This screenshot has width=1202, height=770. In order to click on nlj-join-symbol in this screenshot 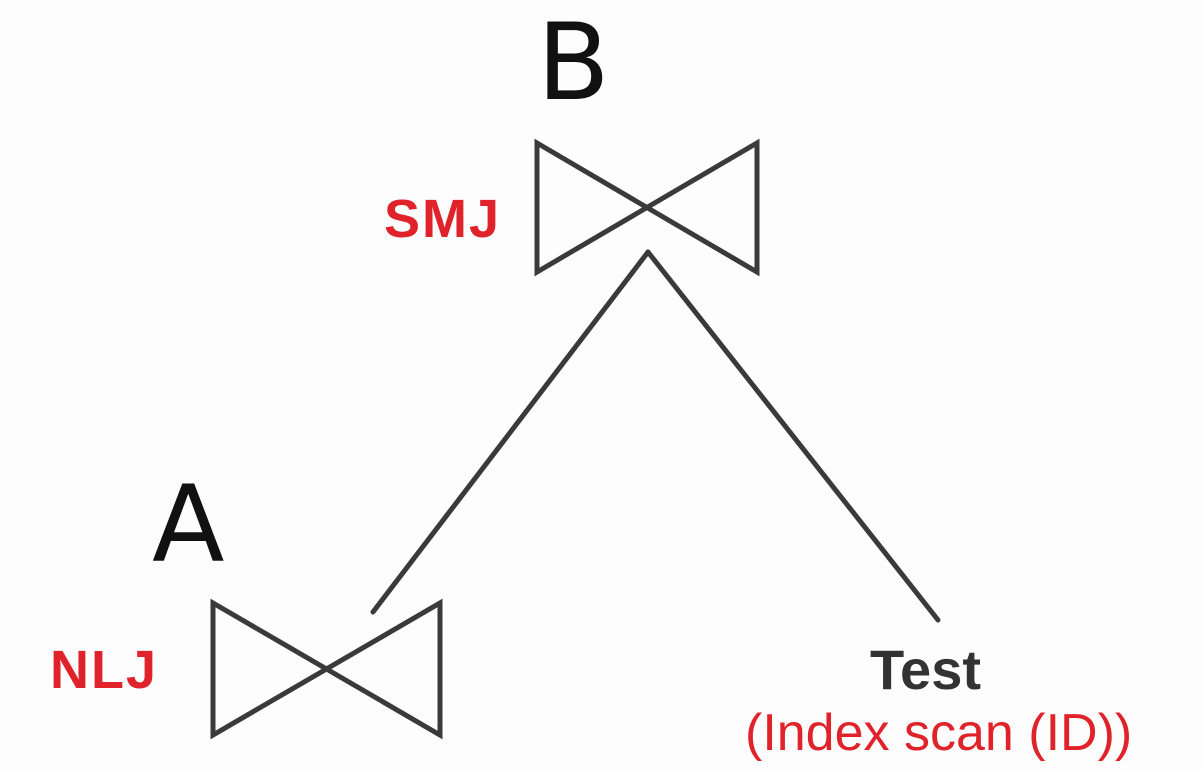, I will do `click(326, 669)`.